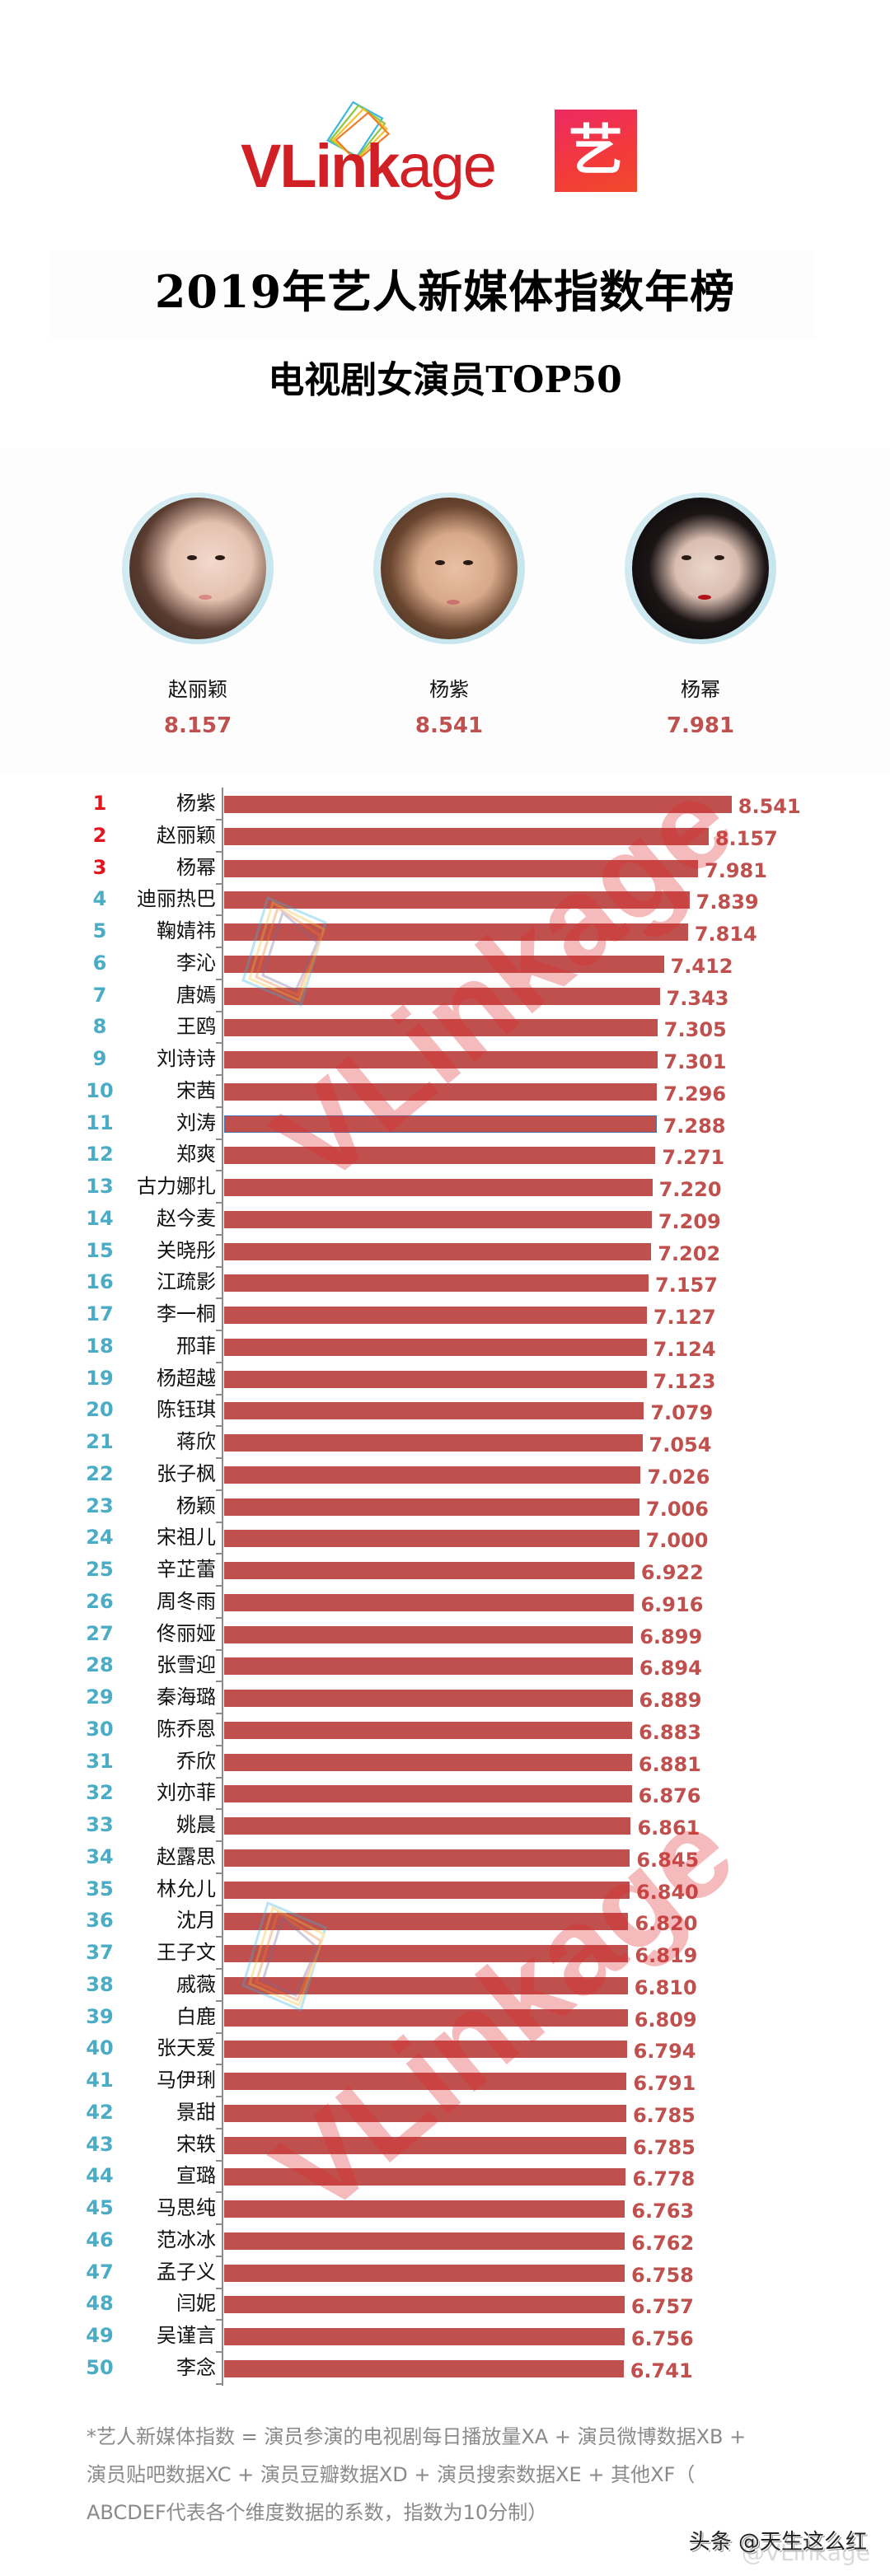 Image resolution: width=890 pixels, height=2576 pixels. What do you see at coordinates (701, 966) in the screenshot?
I see `bar-value-label: 7.412` at bounding box center [701, 966].